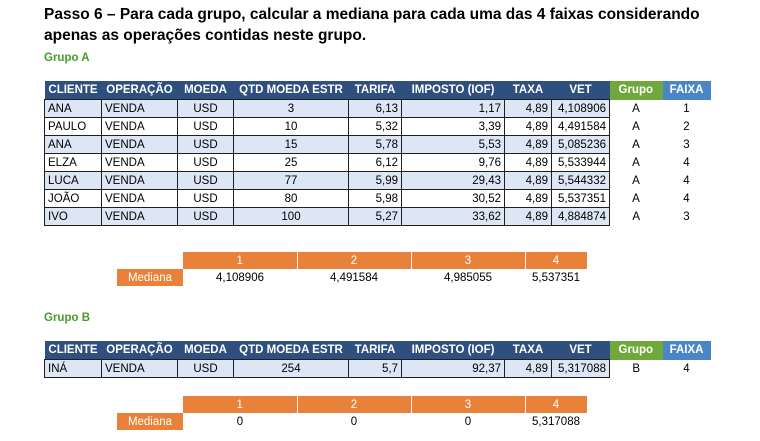 The image size is (760, 441). Describe the element at coordinates (291, 144) in the screenshot. I see `cell-qtd-moeda-estr: 15` at that location.